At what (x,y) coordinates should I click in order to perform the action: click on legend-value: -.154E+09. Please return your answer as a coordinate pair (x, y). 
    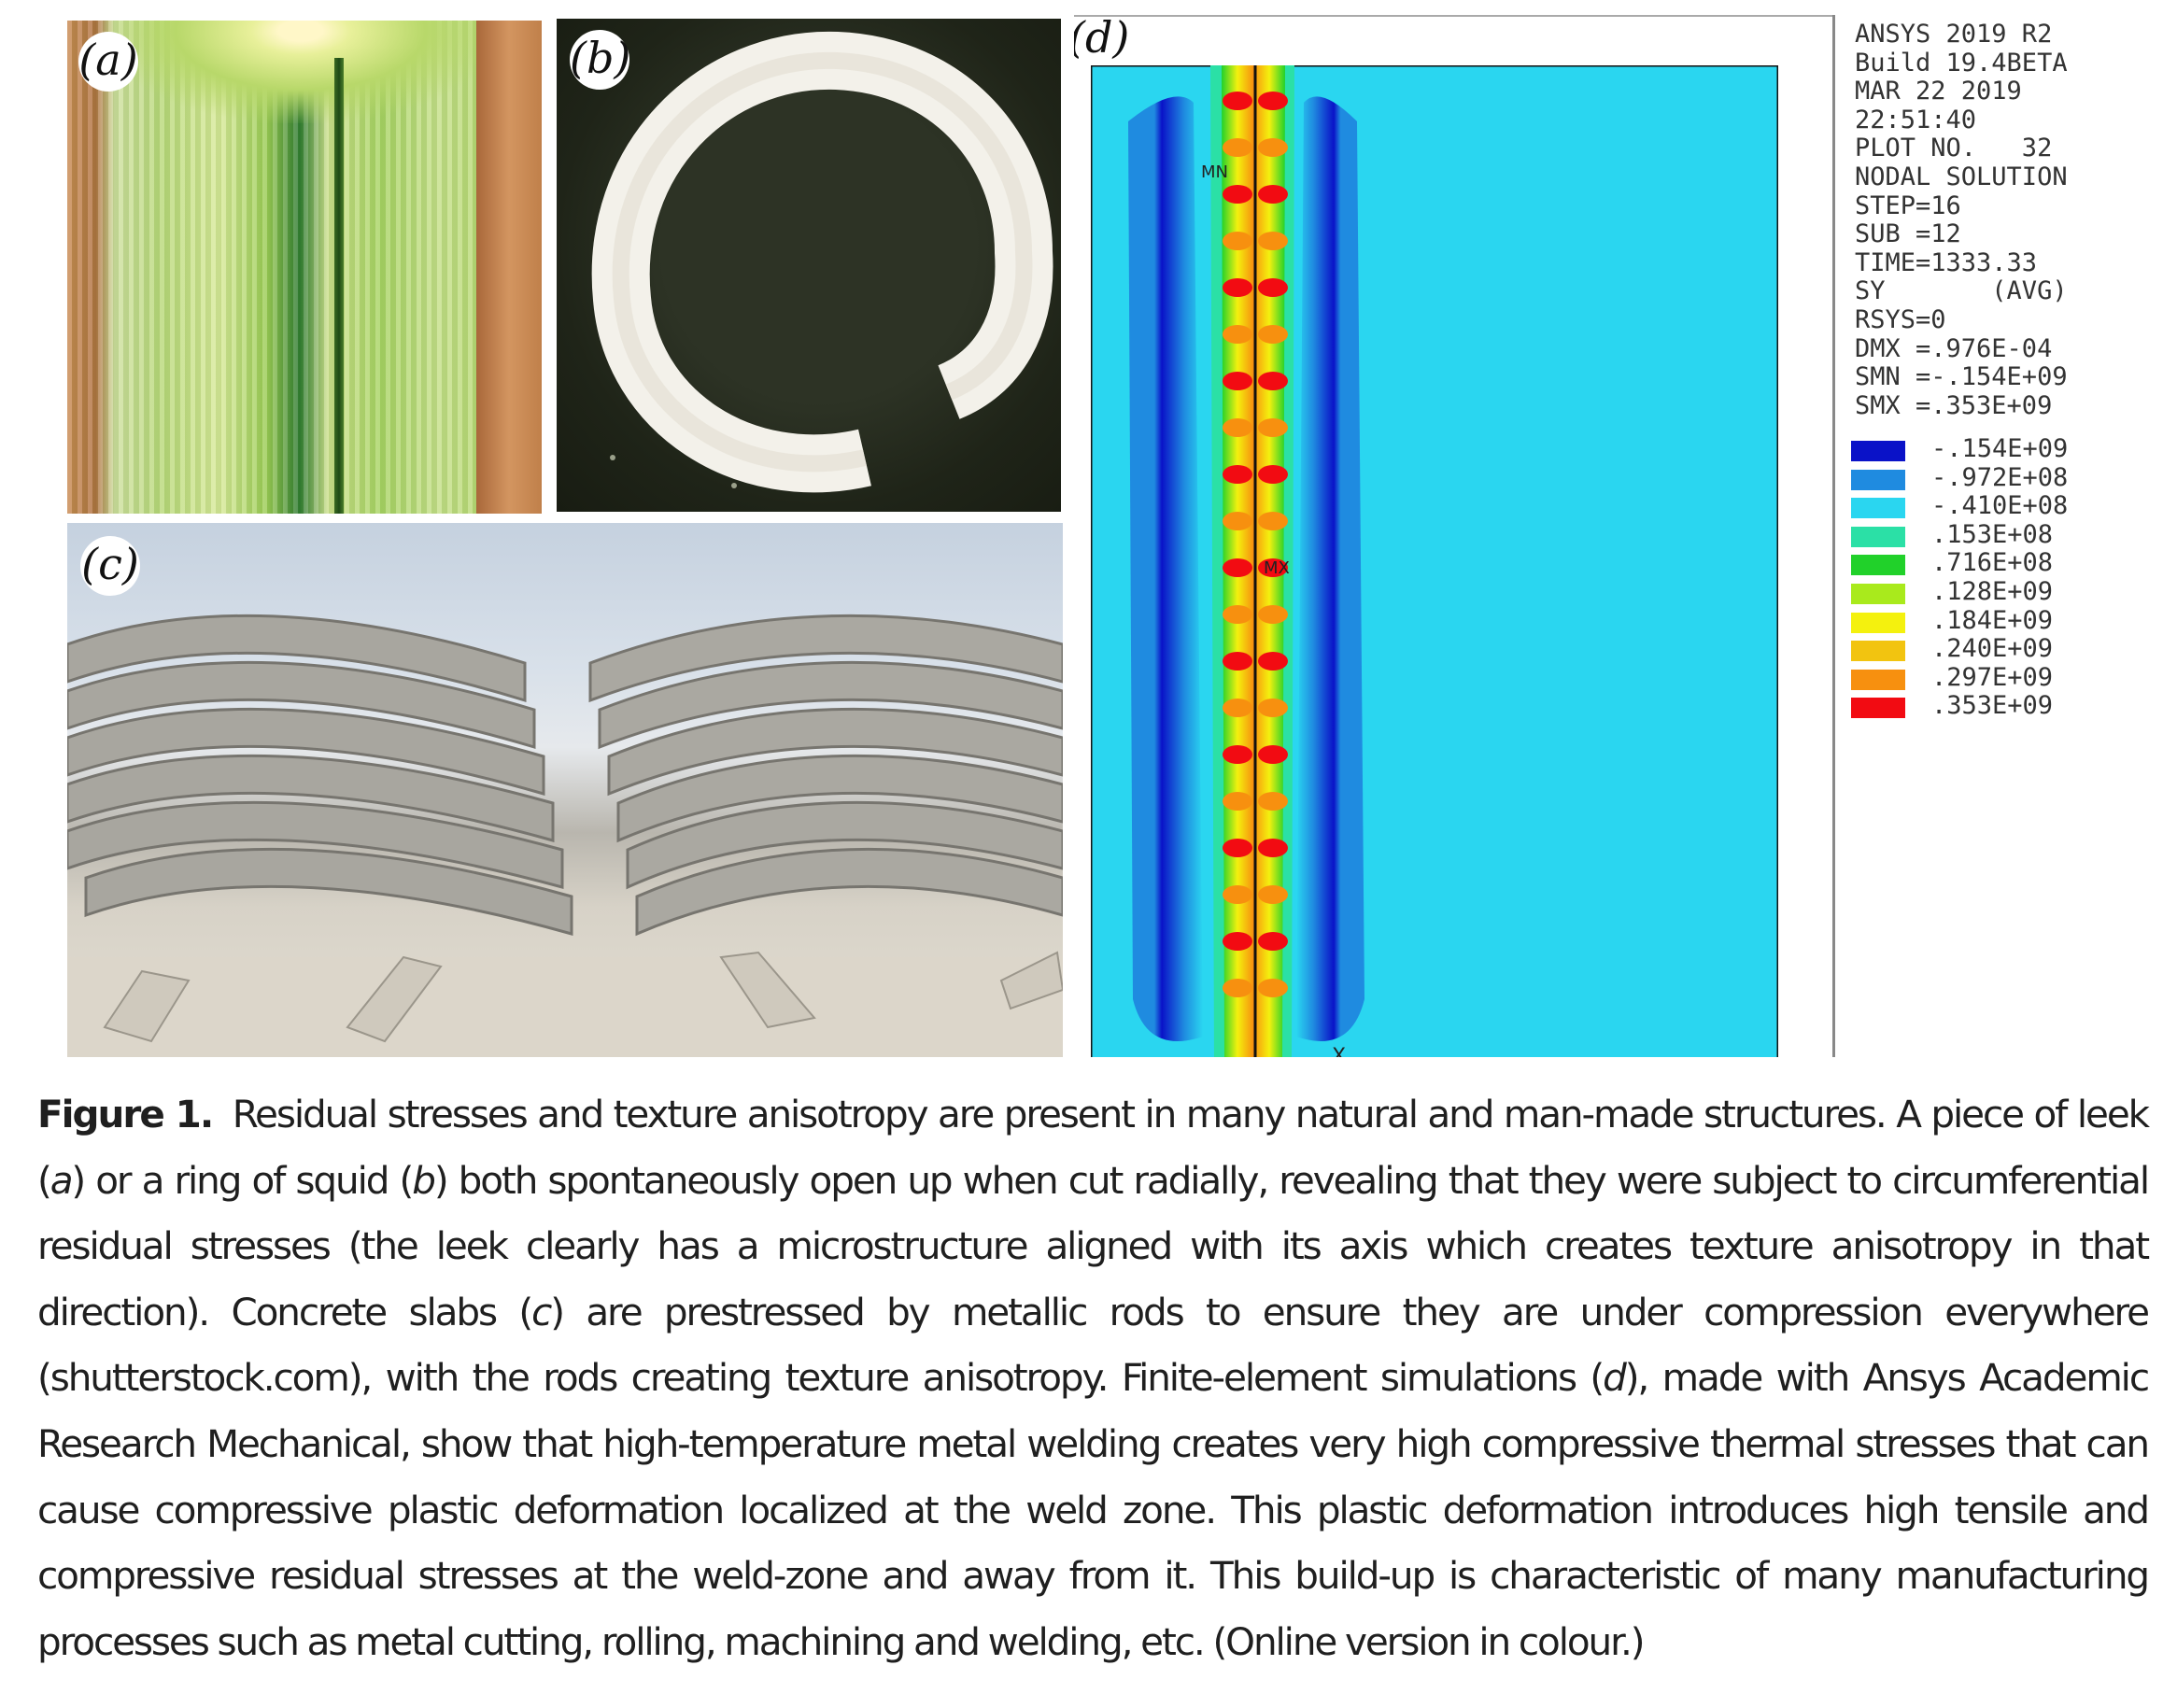
    Looking at the image, I should click on (2000, 448).